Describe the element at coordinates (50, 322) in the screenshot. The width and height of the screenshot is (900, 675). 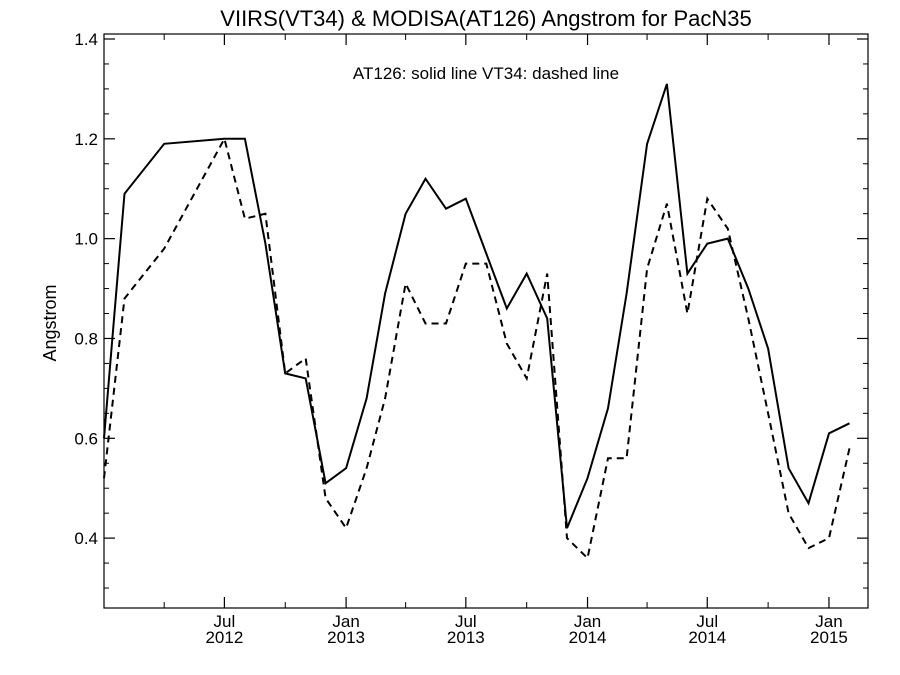
I see `y-axis-label: Angstrom` at that location.